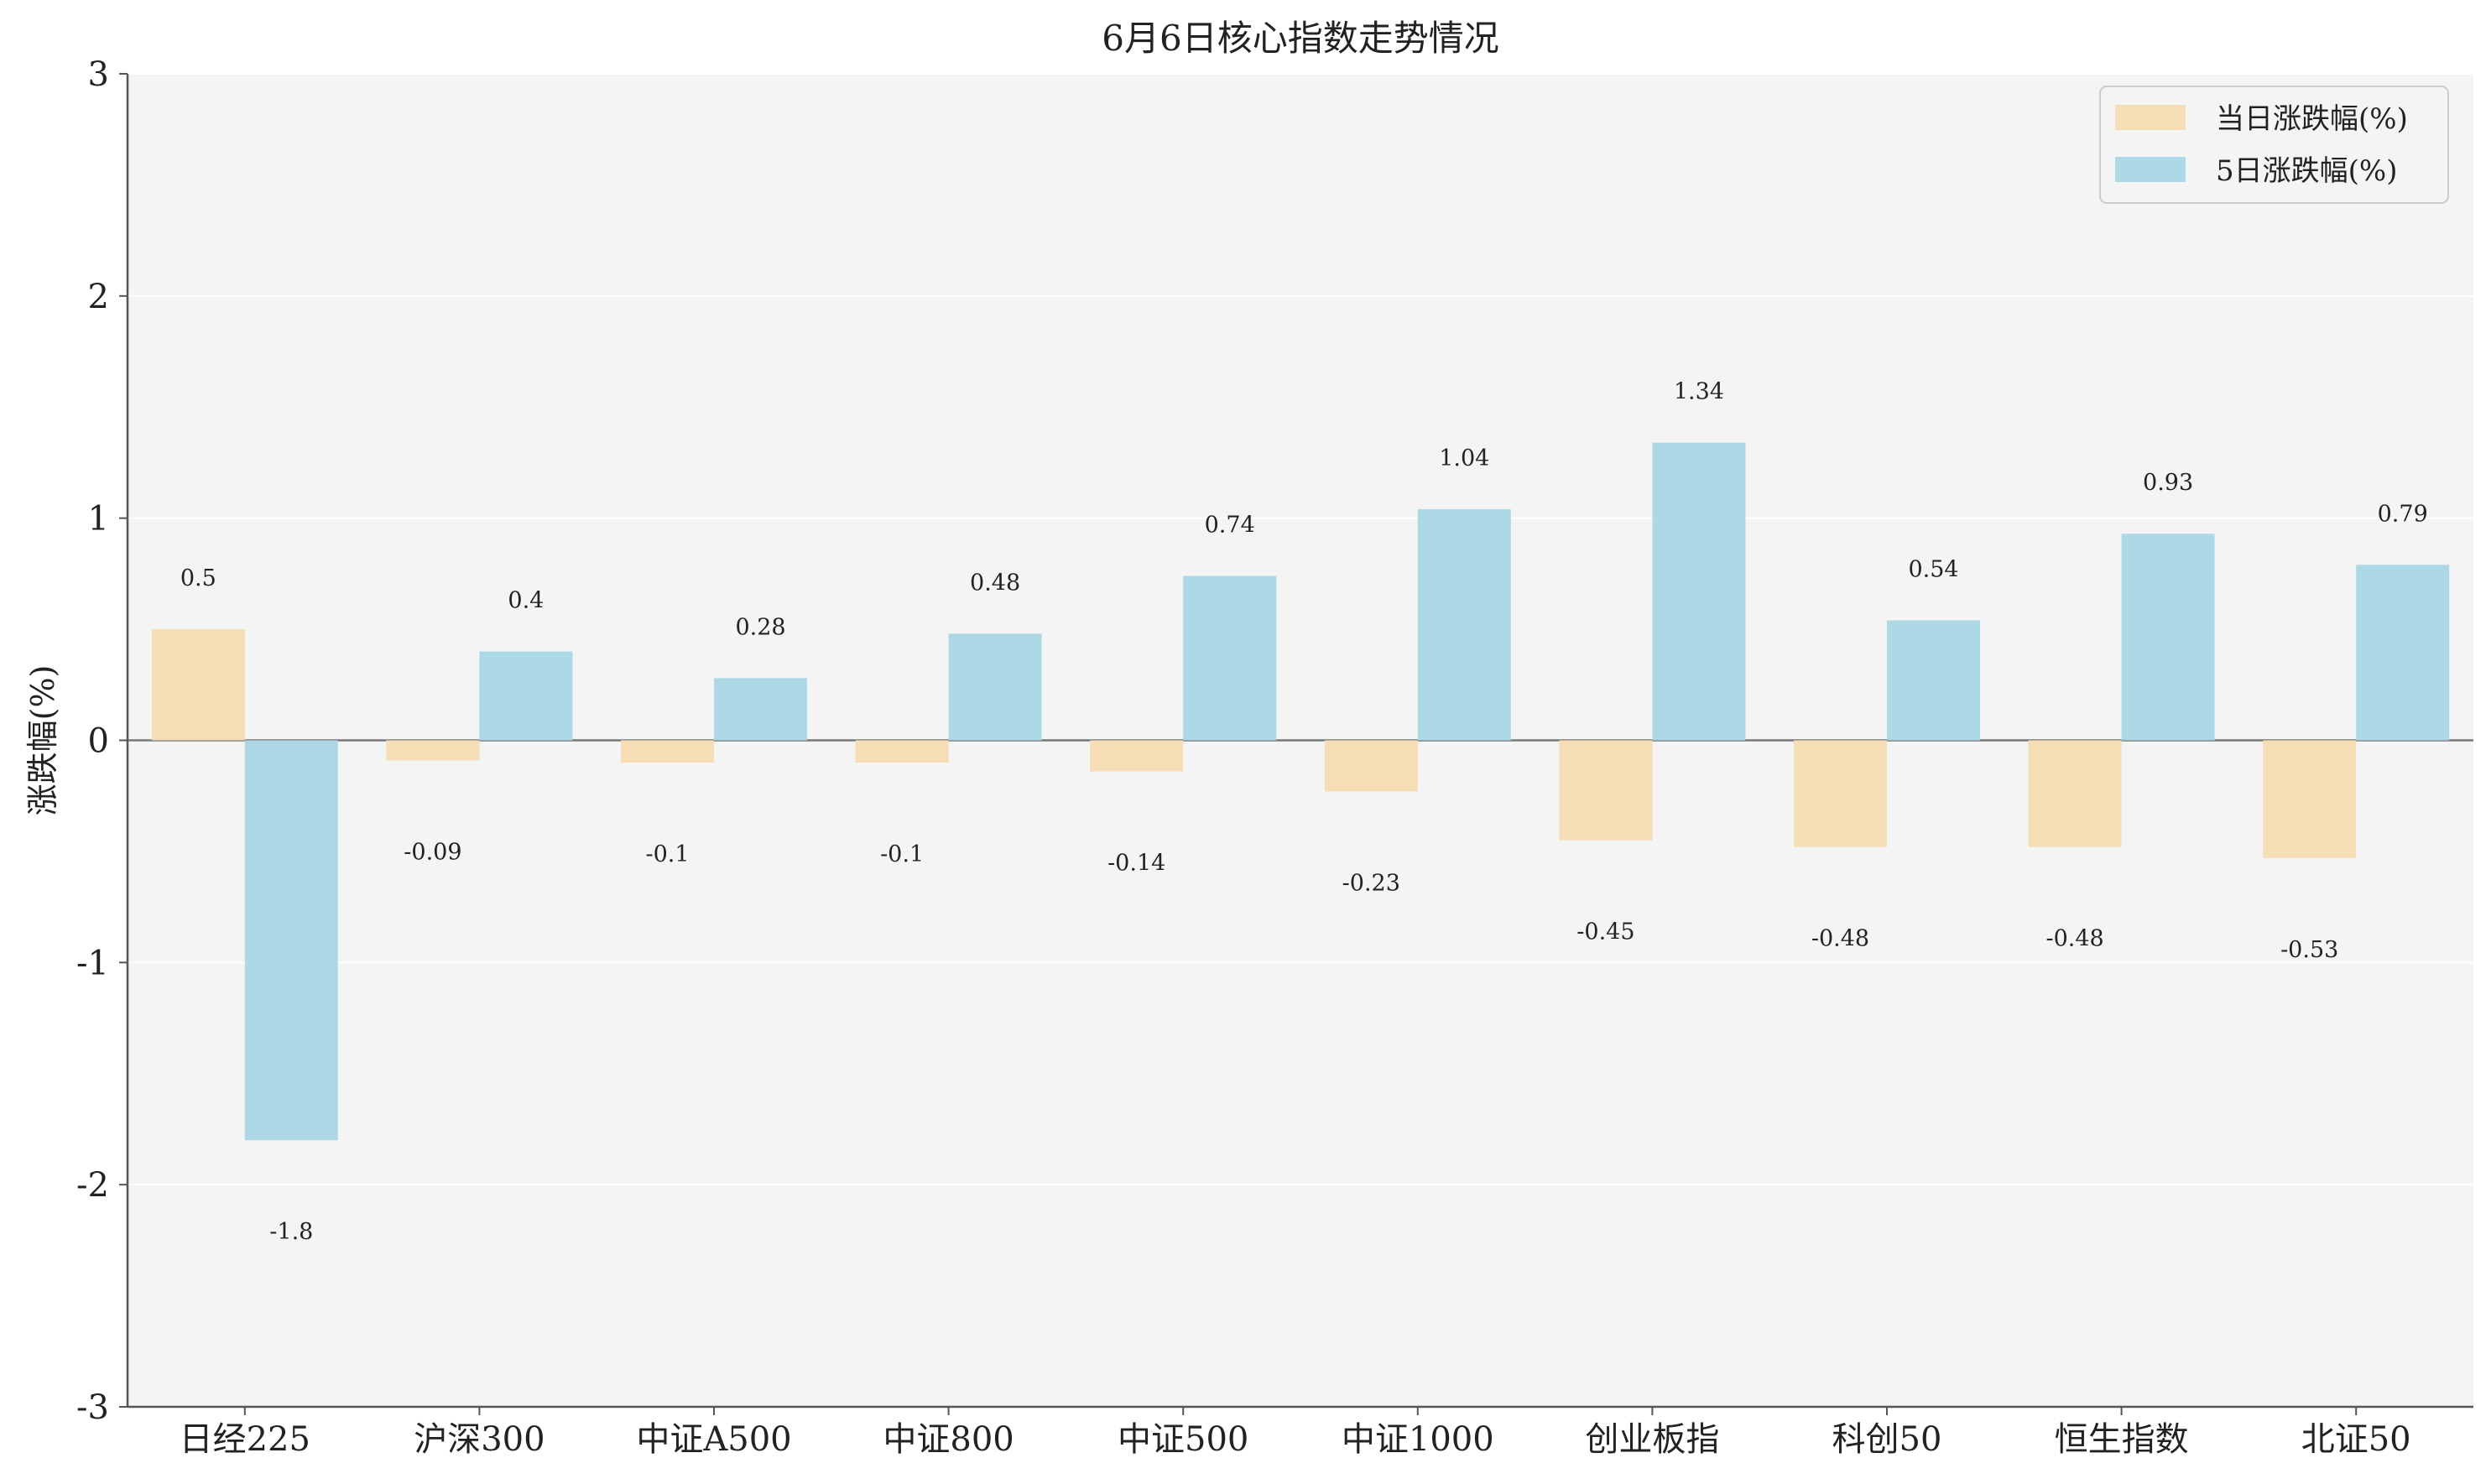 The width and height of the screenshot is (2491, 1484). Describe the element at coordinates (1605, 932) in the screenshot. I see `data-label: -0.45` at that location.